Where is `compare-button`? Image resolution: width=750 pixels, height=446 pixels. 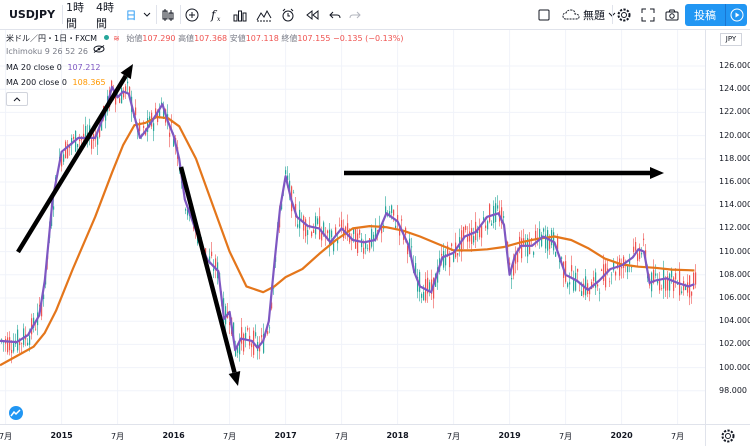 compare-button is located at coordinates (192, 14).